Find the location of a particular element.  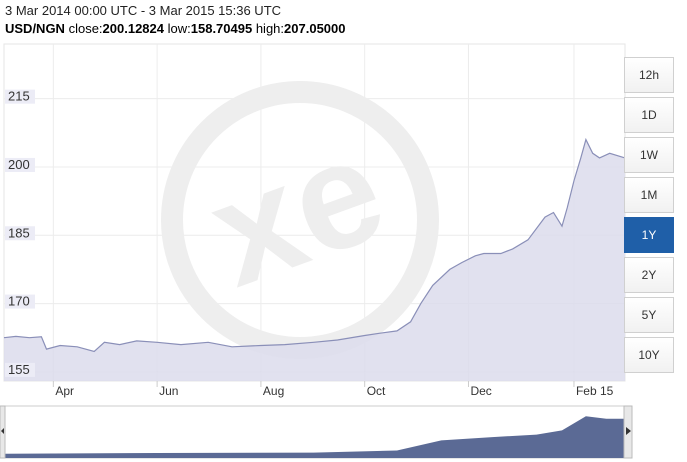

low-value: 158.70495 is located at coordinates (221, 28).